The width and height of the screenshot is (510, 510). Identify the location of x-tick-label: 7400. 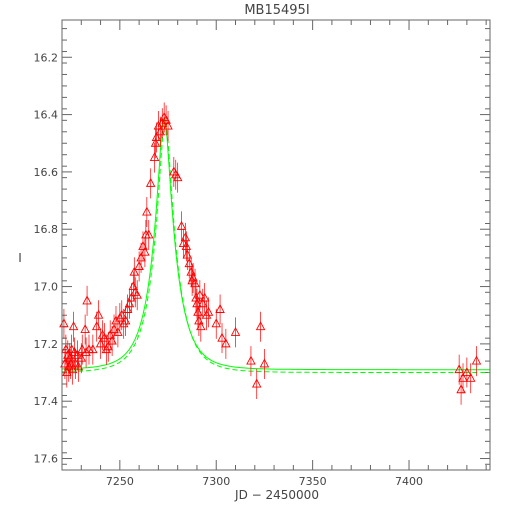
(409, 481).